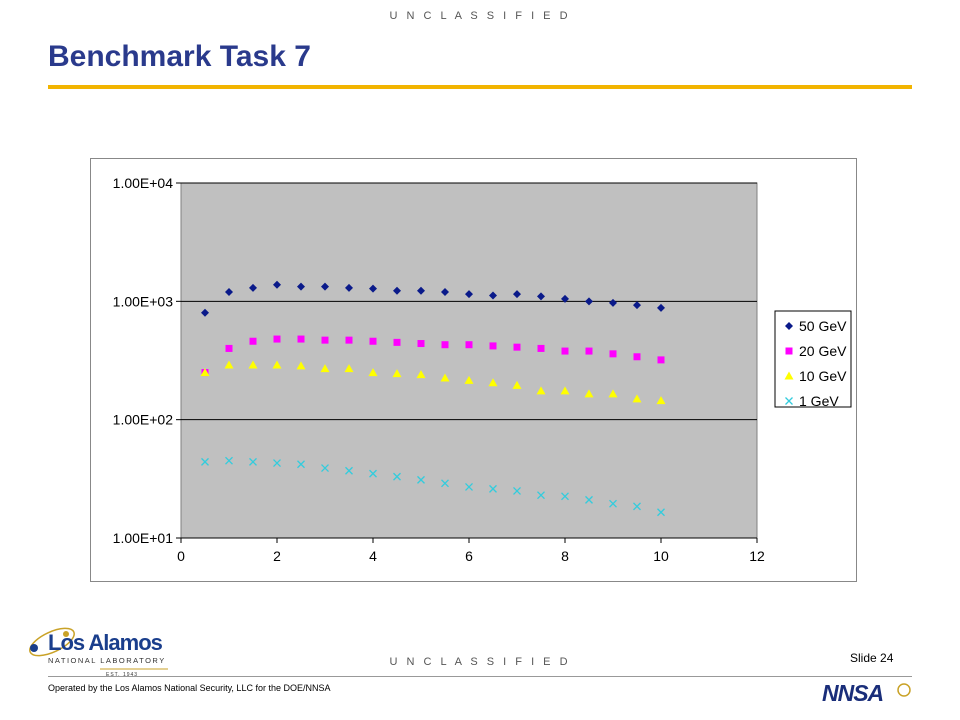  I want to click on x-tick-label: 4, so click(373, 556).